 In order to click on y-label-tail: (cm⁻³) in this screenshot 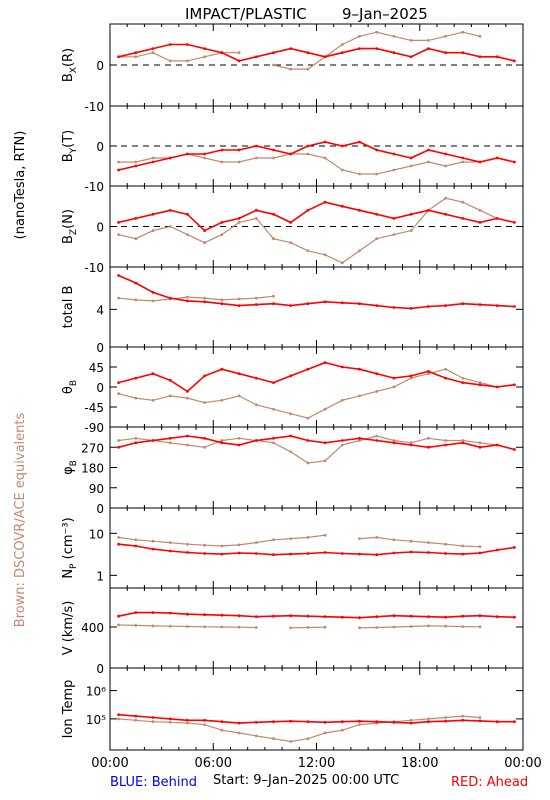, I will do `click(68, 540)`.